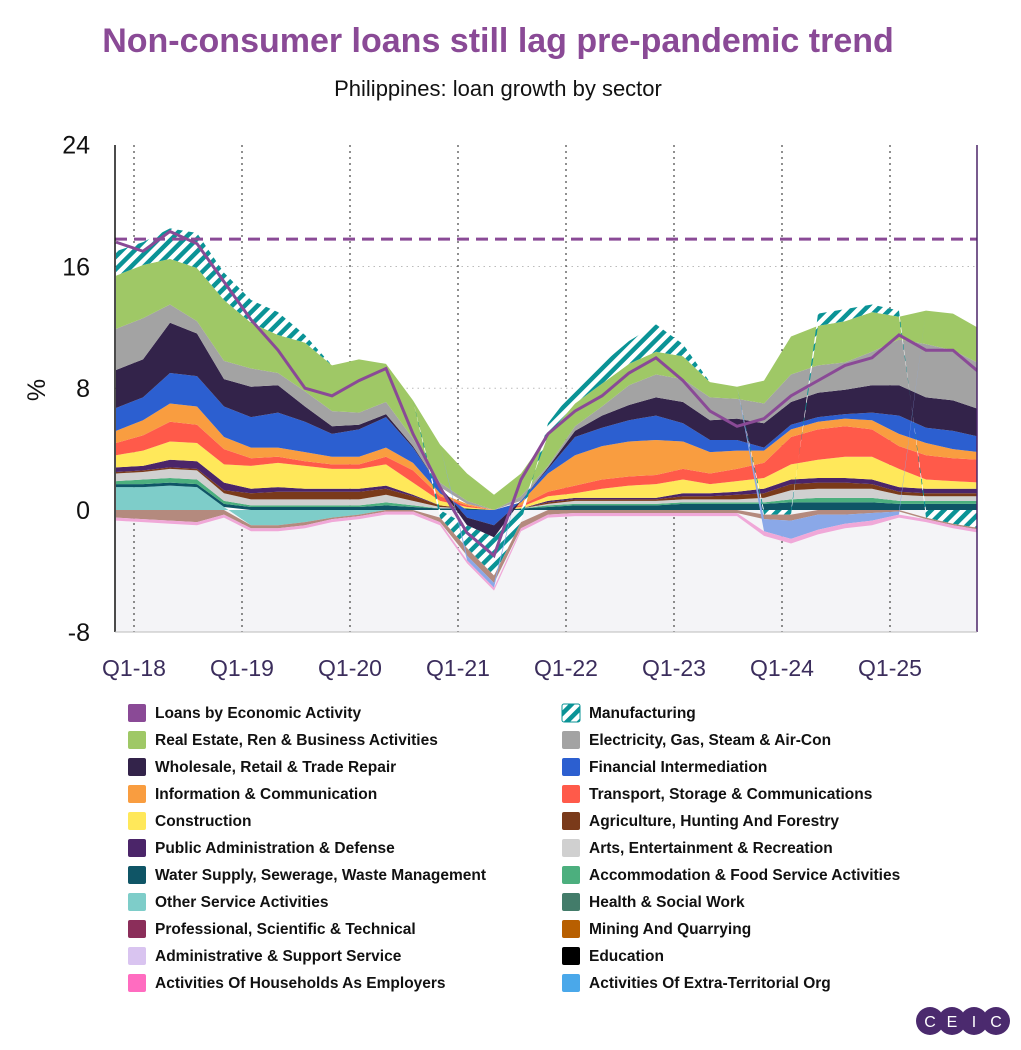 This screenshot has width=1021, height=1050. I want to click on logo-letter: E, so click(952, 1022).